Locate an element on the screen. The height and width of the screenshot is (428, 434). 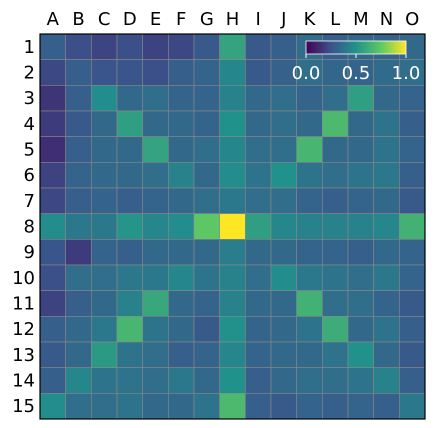
heatmap-cell-9-M is located at coordinates (360, 252).